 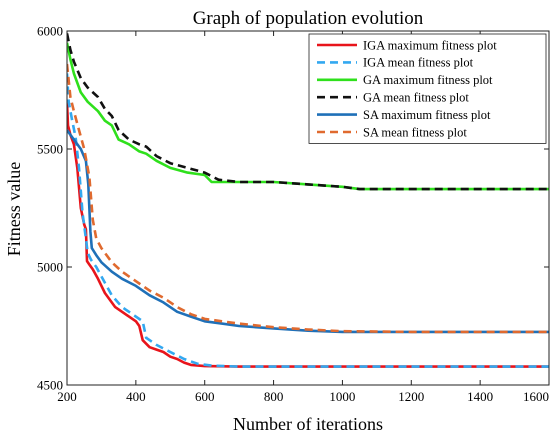 I want to click on x-tick-label: 1000, so click(x=342, y=396).